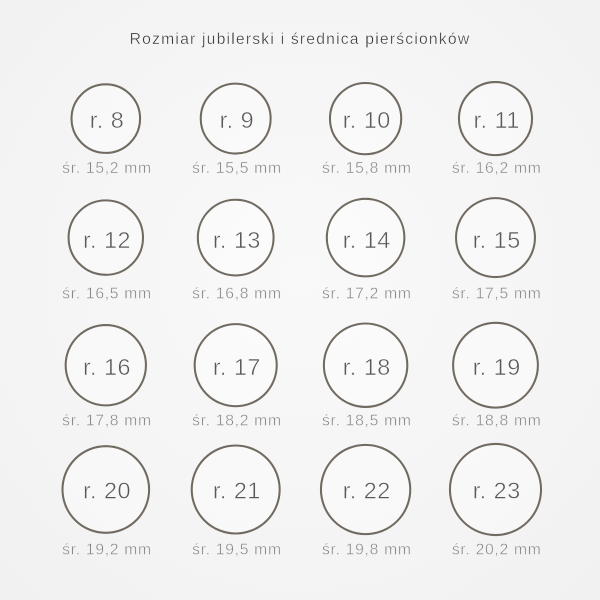  Describe the element at coordinates (367, 421) in the screenshot. I see `svg-text: śr. 18,5 mm` at that location.